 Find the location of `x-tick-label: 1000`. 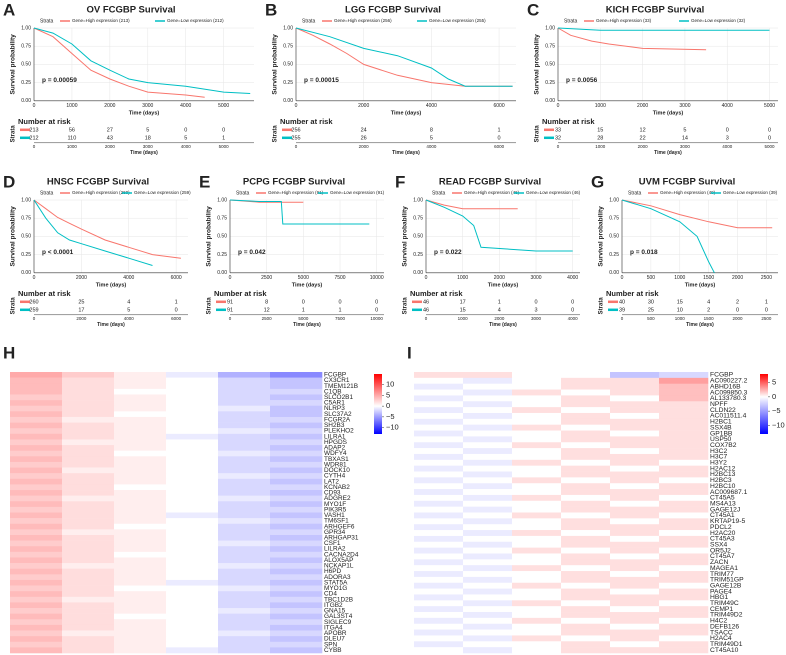

x-tick-label: 1000 is located at coordinates (71, 106).